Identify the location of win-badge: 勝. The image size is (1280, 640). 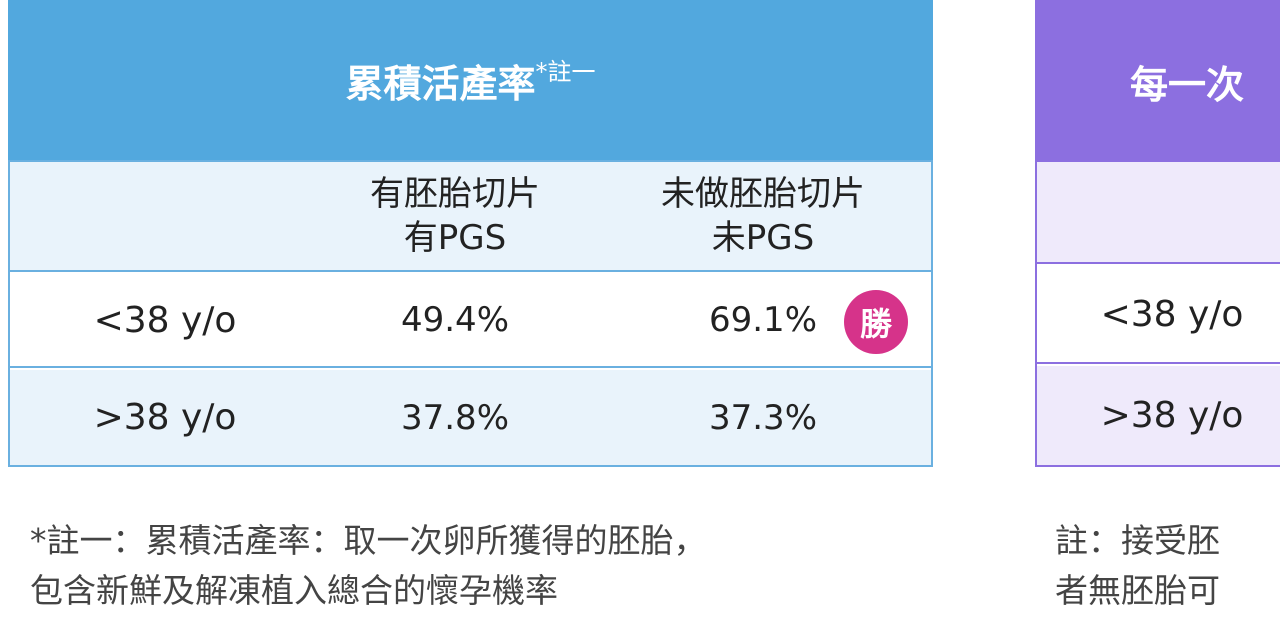
(876, 322).